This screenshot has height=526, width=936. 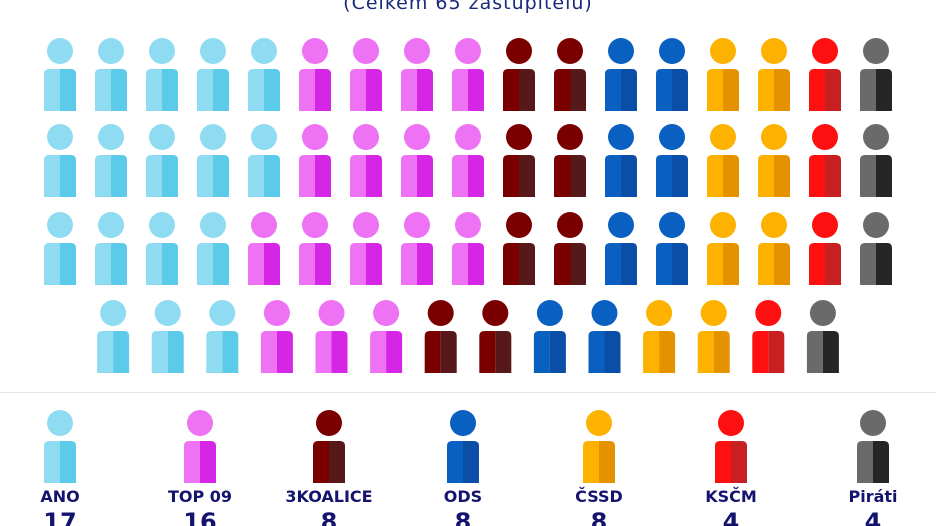 What do you see at coordinates (200, 496) in the screenshot?
I see `legend-label-top-09: TOP 09` at bounding box center [200, 496].